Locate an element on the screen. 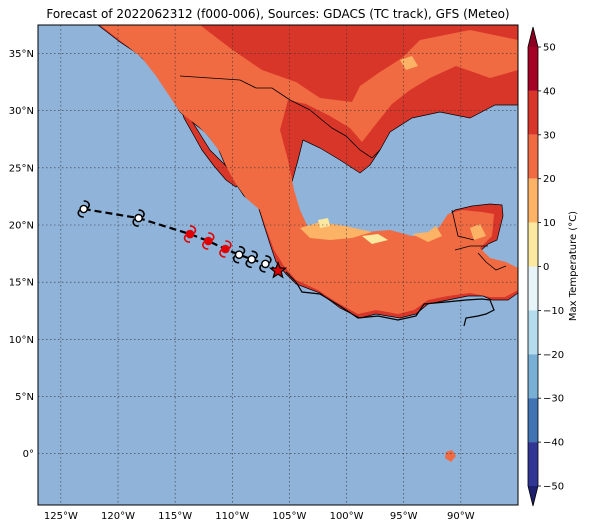  land-mild-zone is located at coordinates (393, 149).